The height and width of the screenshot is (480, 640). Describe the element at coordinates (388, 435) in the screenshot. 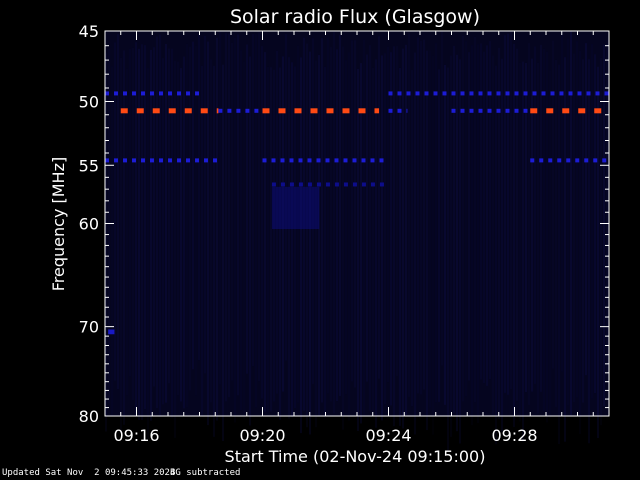

I see `x-tick-label: 09:24` at that location.